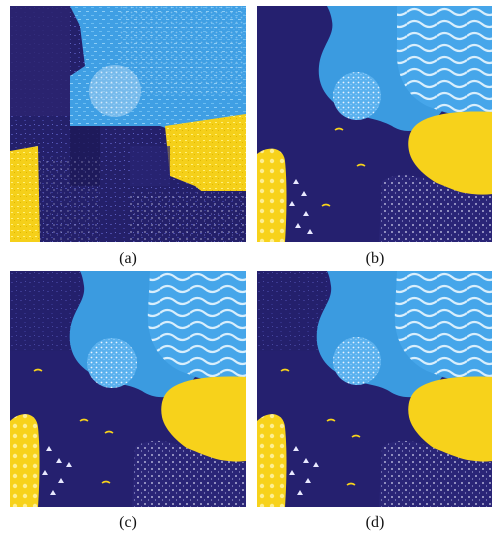  What do you see at coordinates (375, 258) in the screenshot?
I see `caption-b: (b)` at bounding box center [375, 258].